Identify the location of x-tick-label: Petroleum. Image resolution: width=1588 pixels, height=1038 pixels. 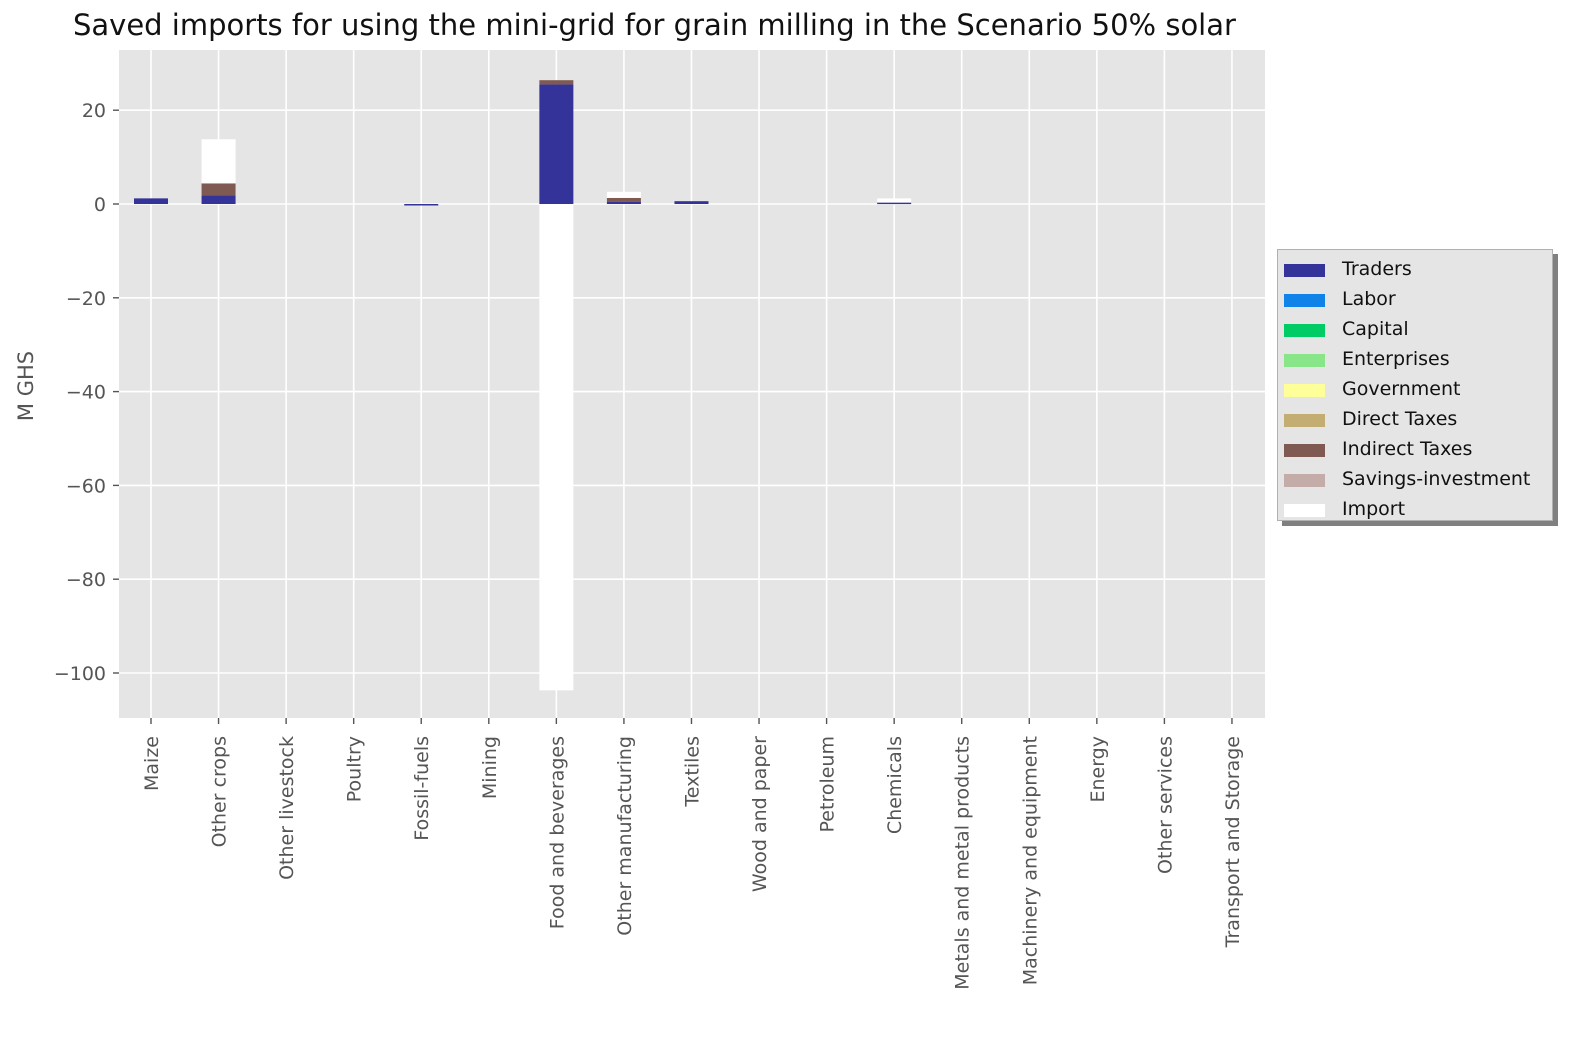
(828, 784).